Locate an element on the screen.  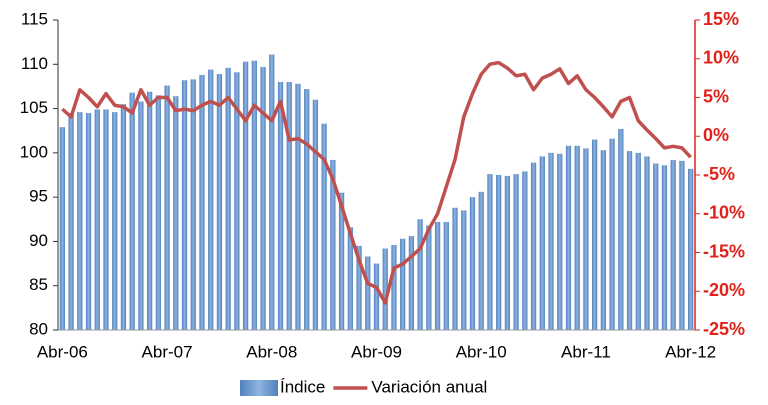
y-tick-label: 110 is located at coordinates (34, 63).